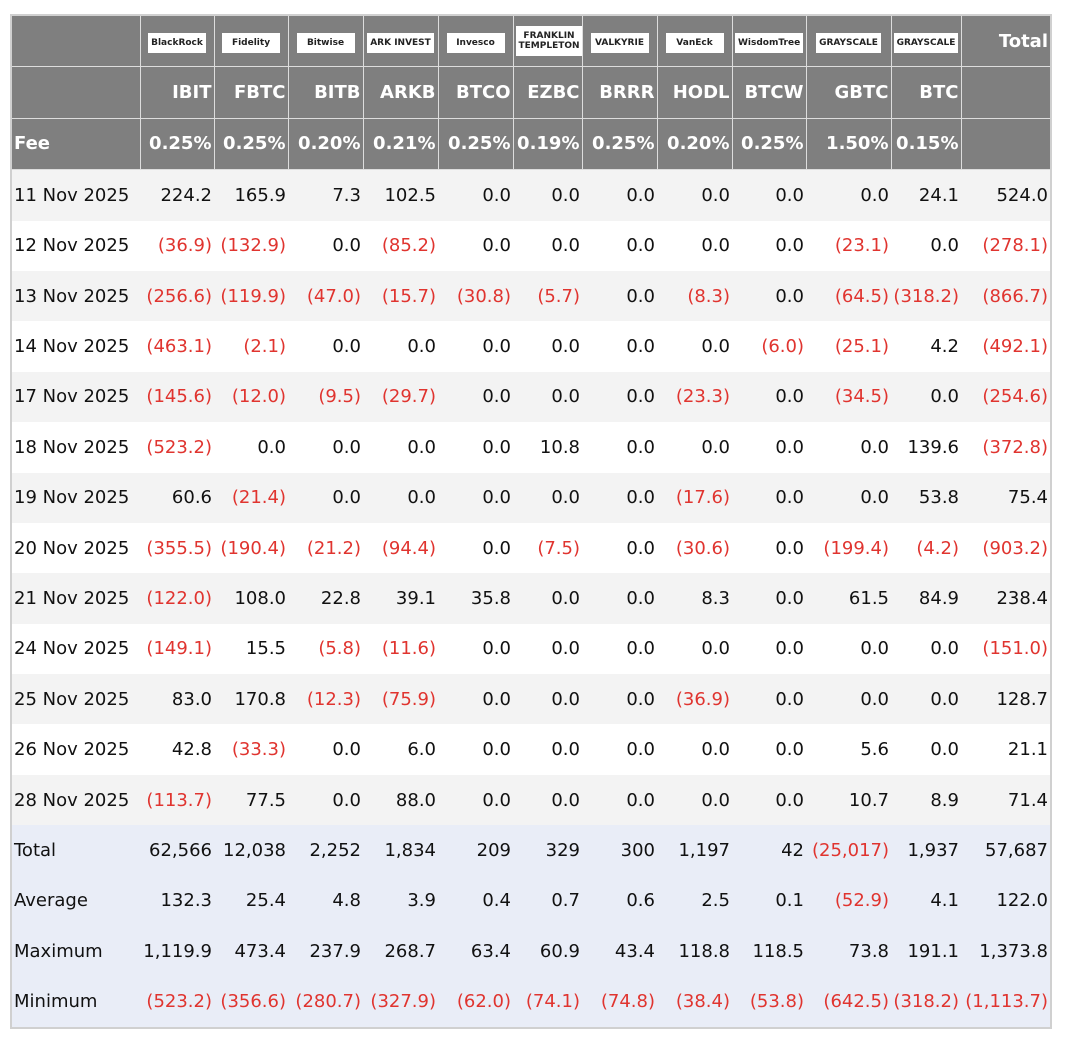  Describe the element at coordinates (177, 245) in the screenshot. I see `flow-value: (36.9)` at that location.